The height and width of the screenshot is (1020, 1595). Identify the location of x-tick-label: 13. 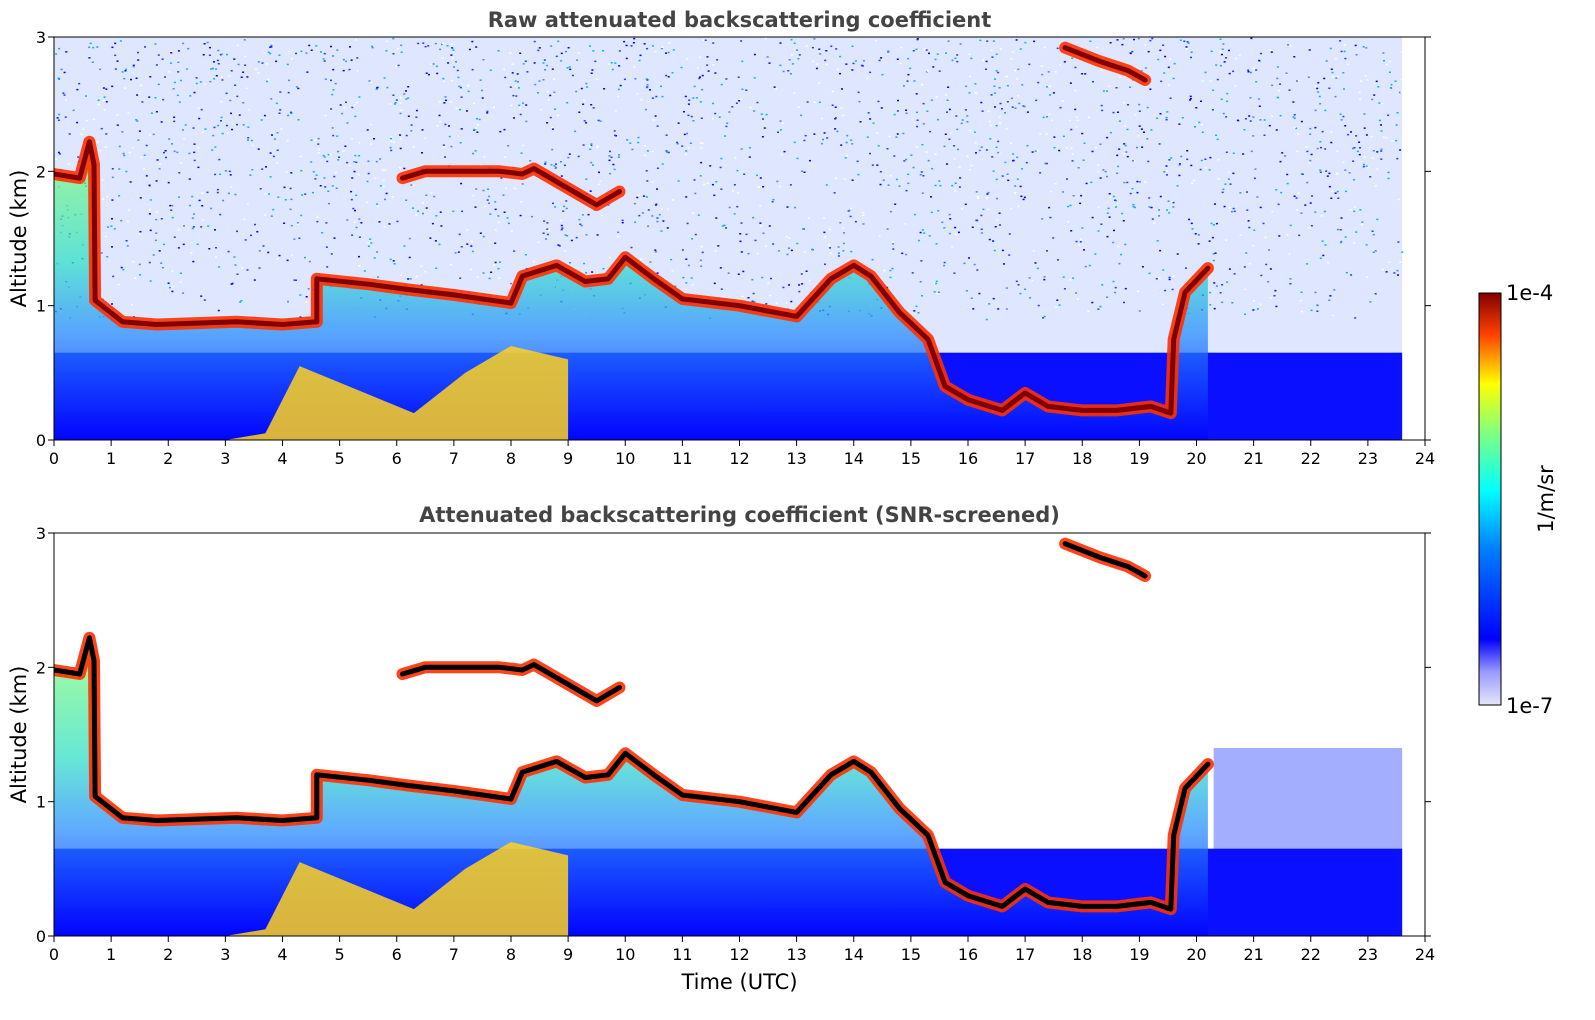
(796, 458).